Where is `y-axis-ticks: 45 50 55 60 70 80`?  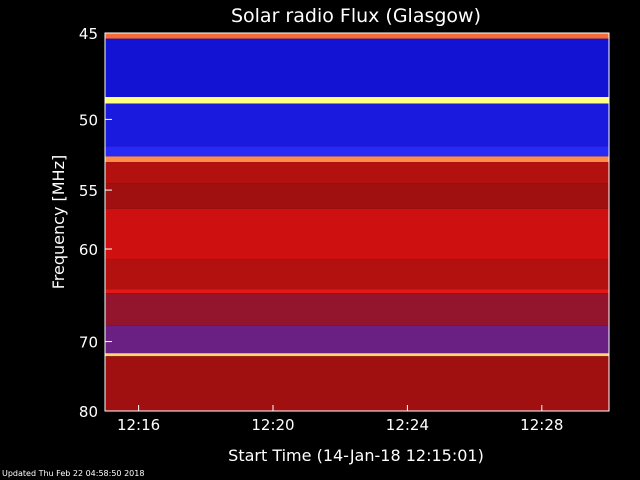 y-axis-ticks: 45 50 55 60 70 80 is located at coordinates (95, 223).